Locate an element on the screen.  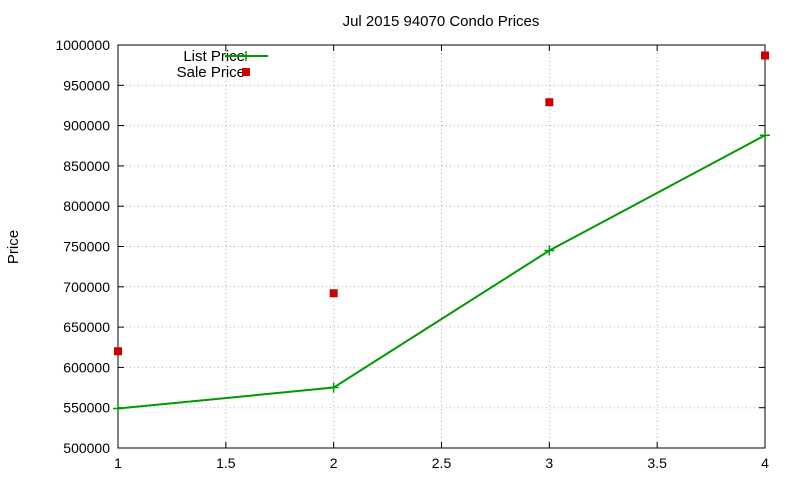
legend-plus-marker is located at coordinates (246, 56).